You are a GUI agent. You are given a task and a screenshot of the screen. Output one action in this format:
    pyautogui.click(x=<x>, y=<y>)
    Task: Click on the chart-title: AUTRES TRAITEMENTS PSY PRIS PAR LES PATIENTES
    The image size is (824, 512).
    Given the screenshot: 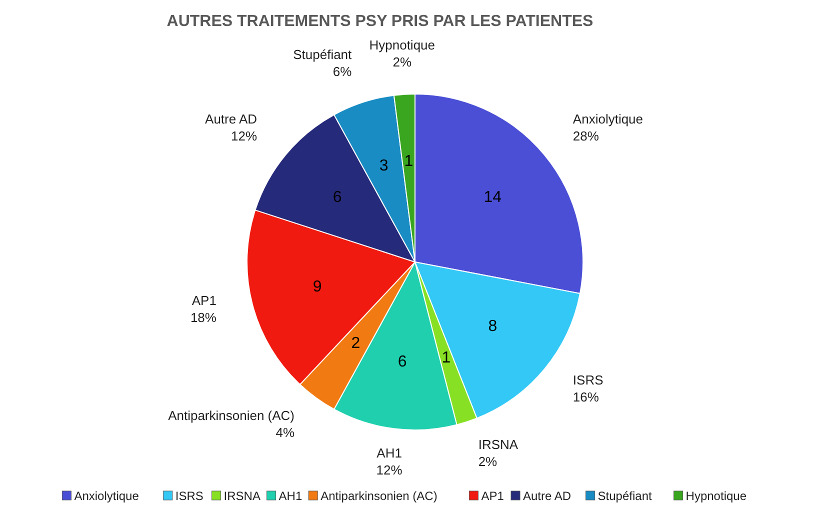 What is the action you would take?
    pyautogui.click(x=380, y=21)
    